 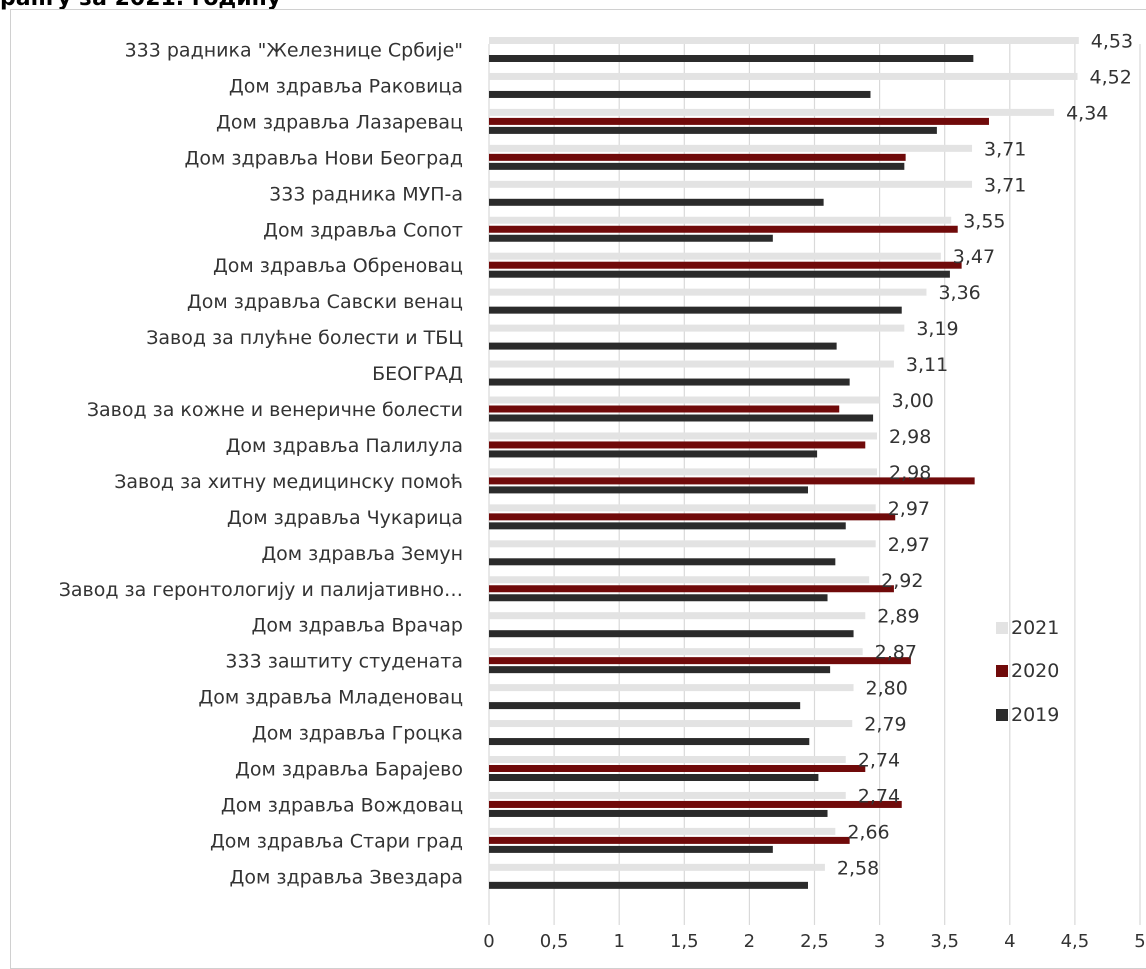 I want to click on data-label-2021: 3,55, so click(x=984, y=221).